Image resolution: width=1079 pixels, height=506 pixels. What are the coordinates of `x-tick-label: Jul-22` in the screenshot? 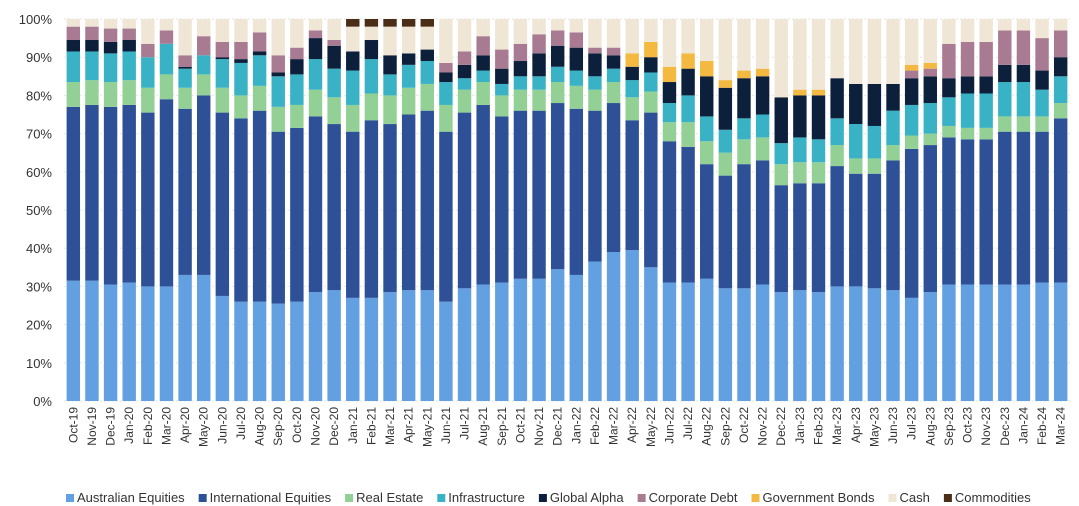 It's located at (688, 423).